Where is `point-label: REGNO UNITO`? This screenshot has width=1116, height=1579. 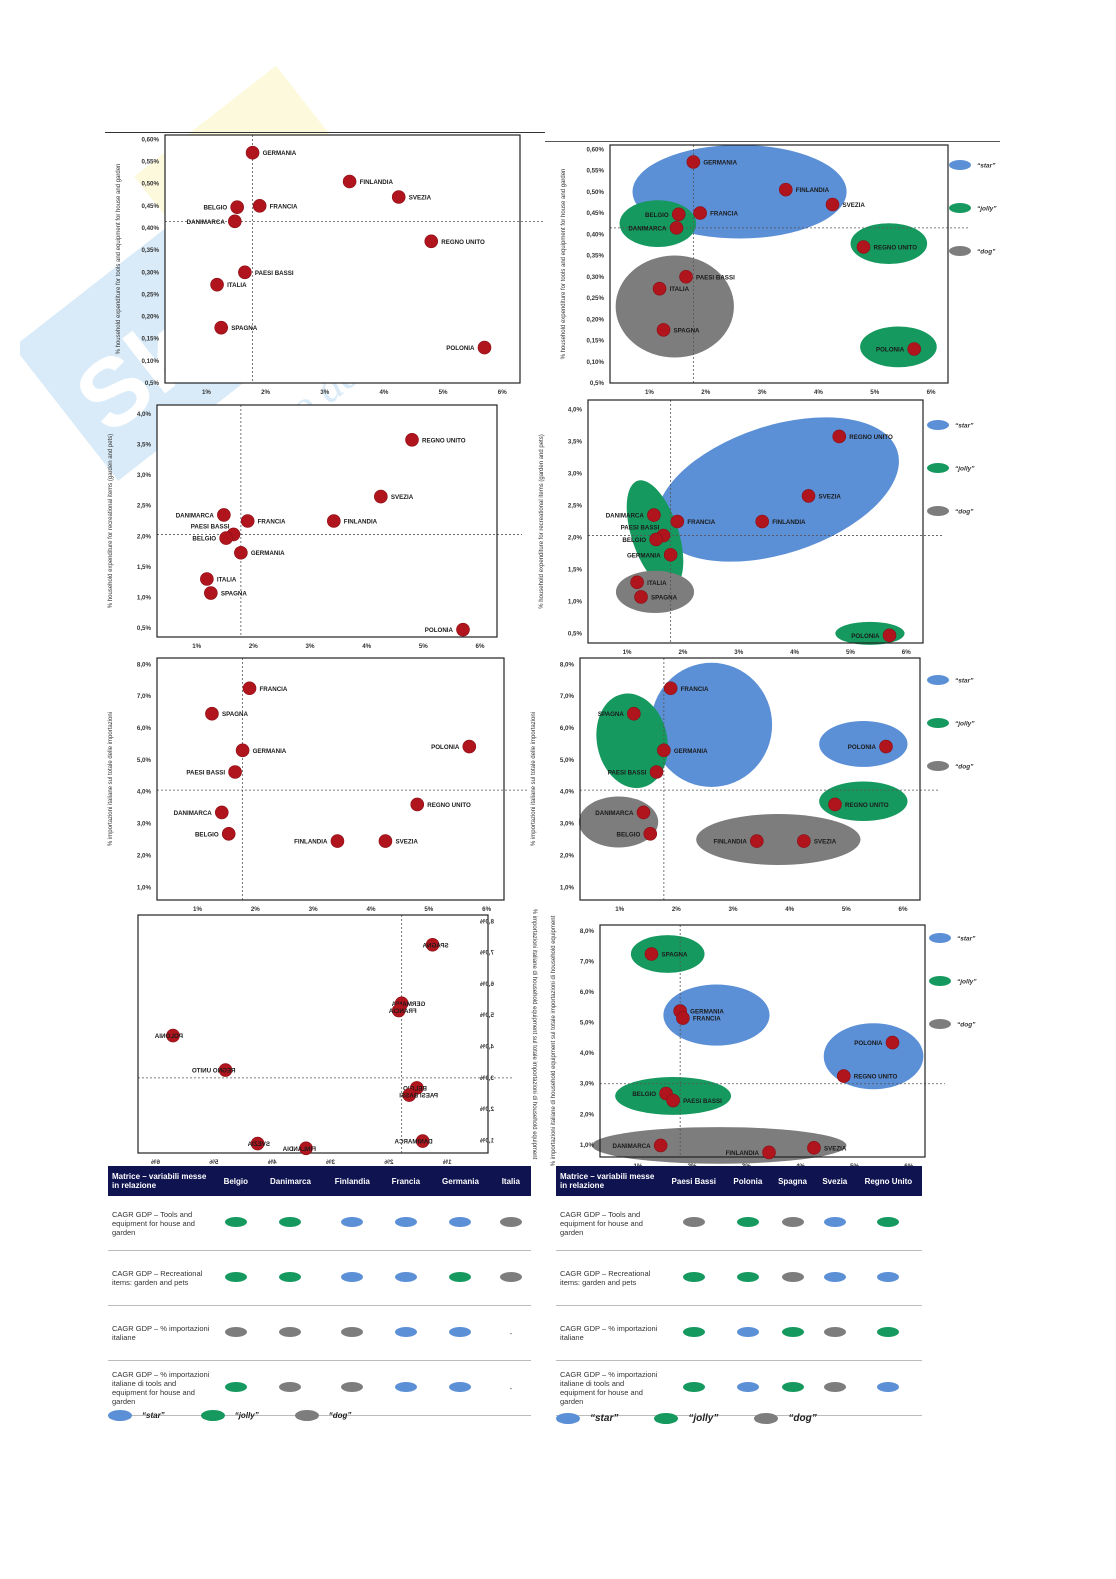 point-label: REGNO UNITO is located at coordinates (444, 440).